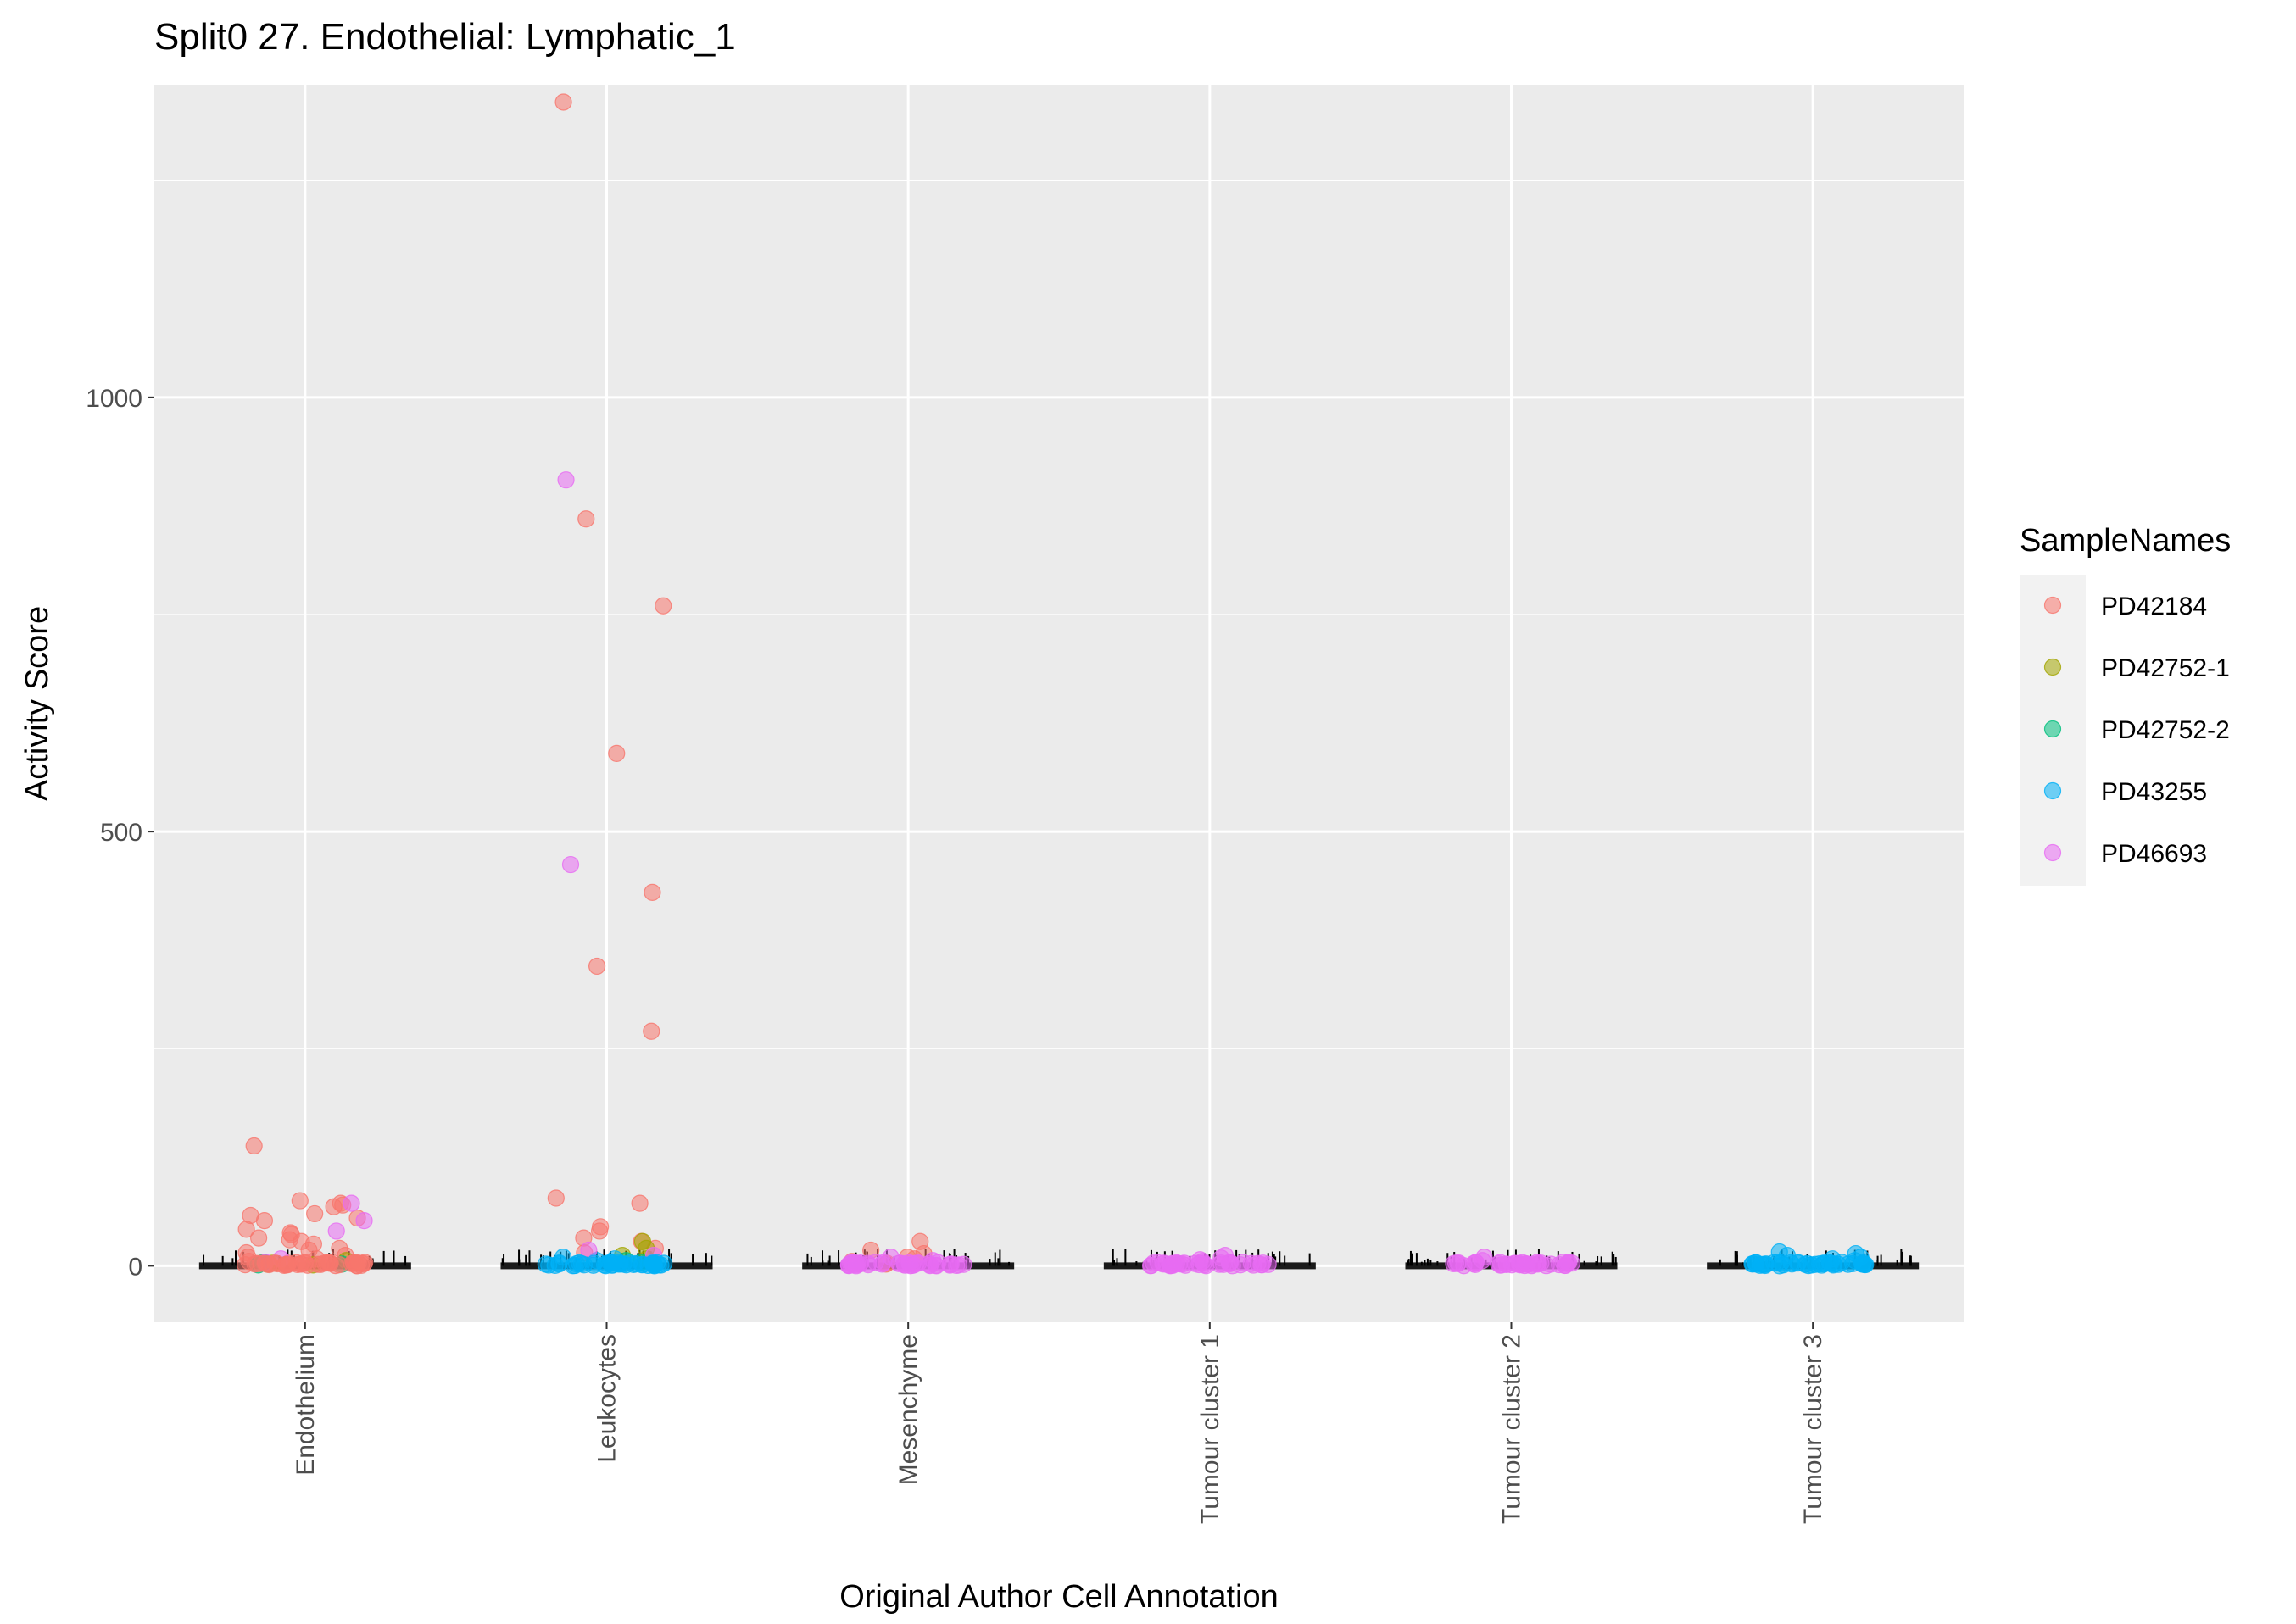 This screenshot has width=2296, height=1624. What do you see at coordinates (114, 399) in the screenshot?
I see `y-tick-label: 1000` at bounding box center [114, 399].